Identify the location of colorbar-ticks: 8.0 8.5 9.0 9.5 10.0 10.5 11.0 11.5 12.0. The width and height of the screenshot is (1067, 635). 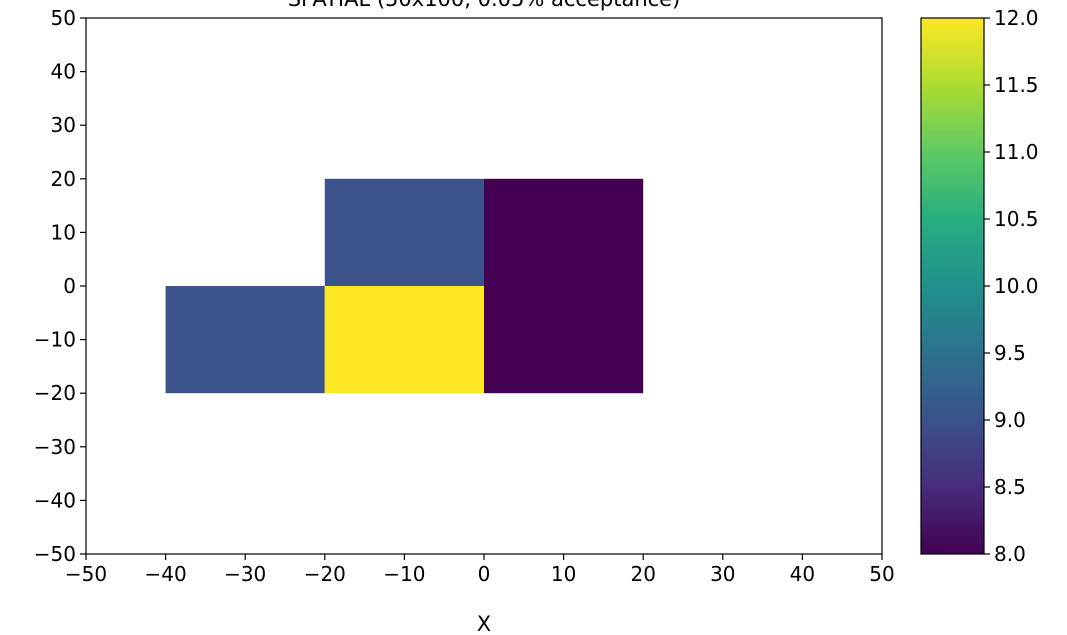
(1011, 286).